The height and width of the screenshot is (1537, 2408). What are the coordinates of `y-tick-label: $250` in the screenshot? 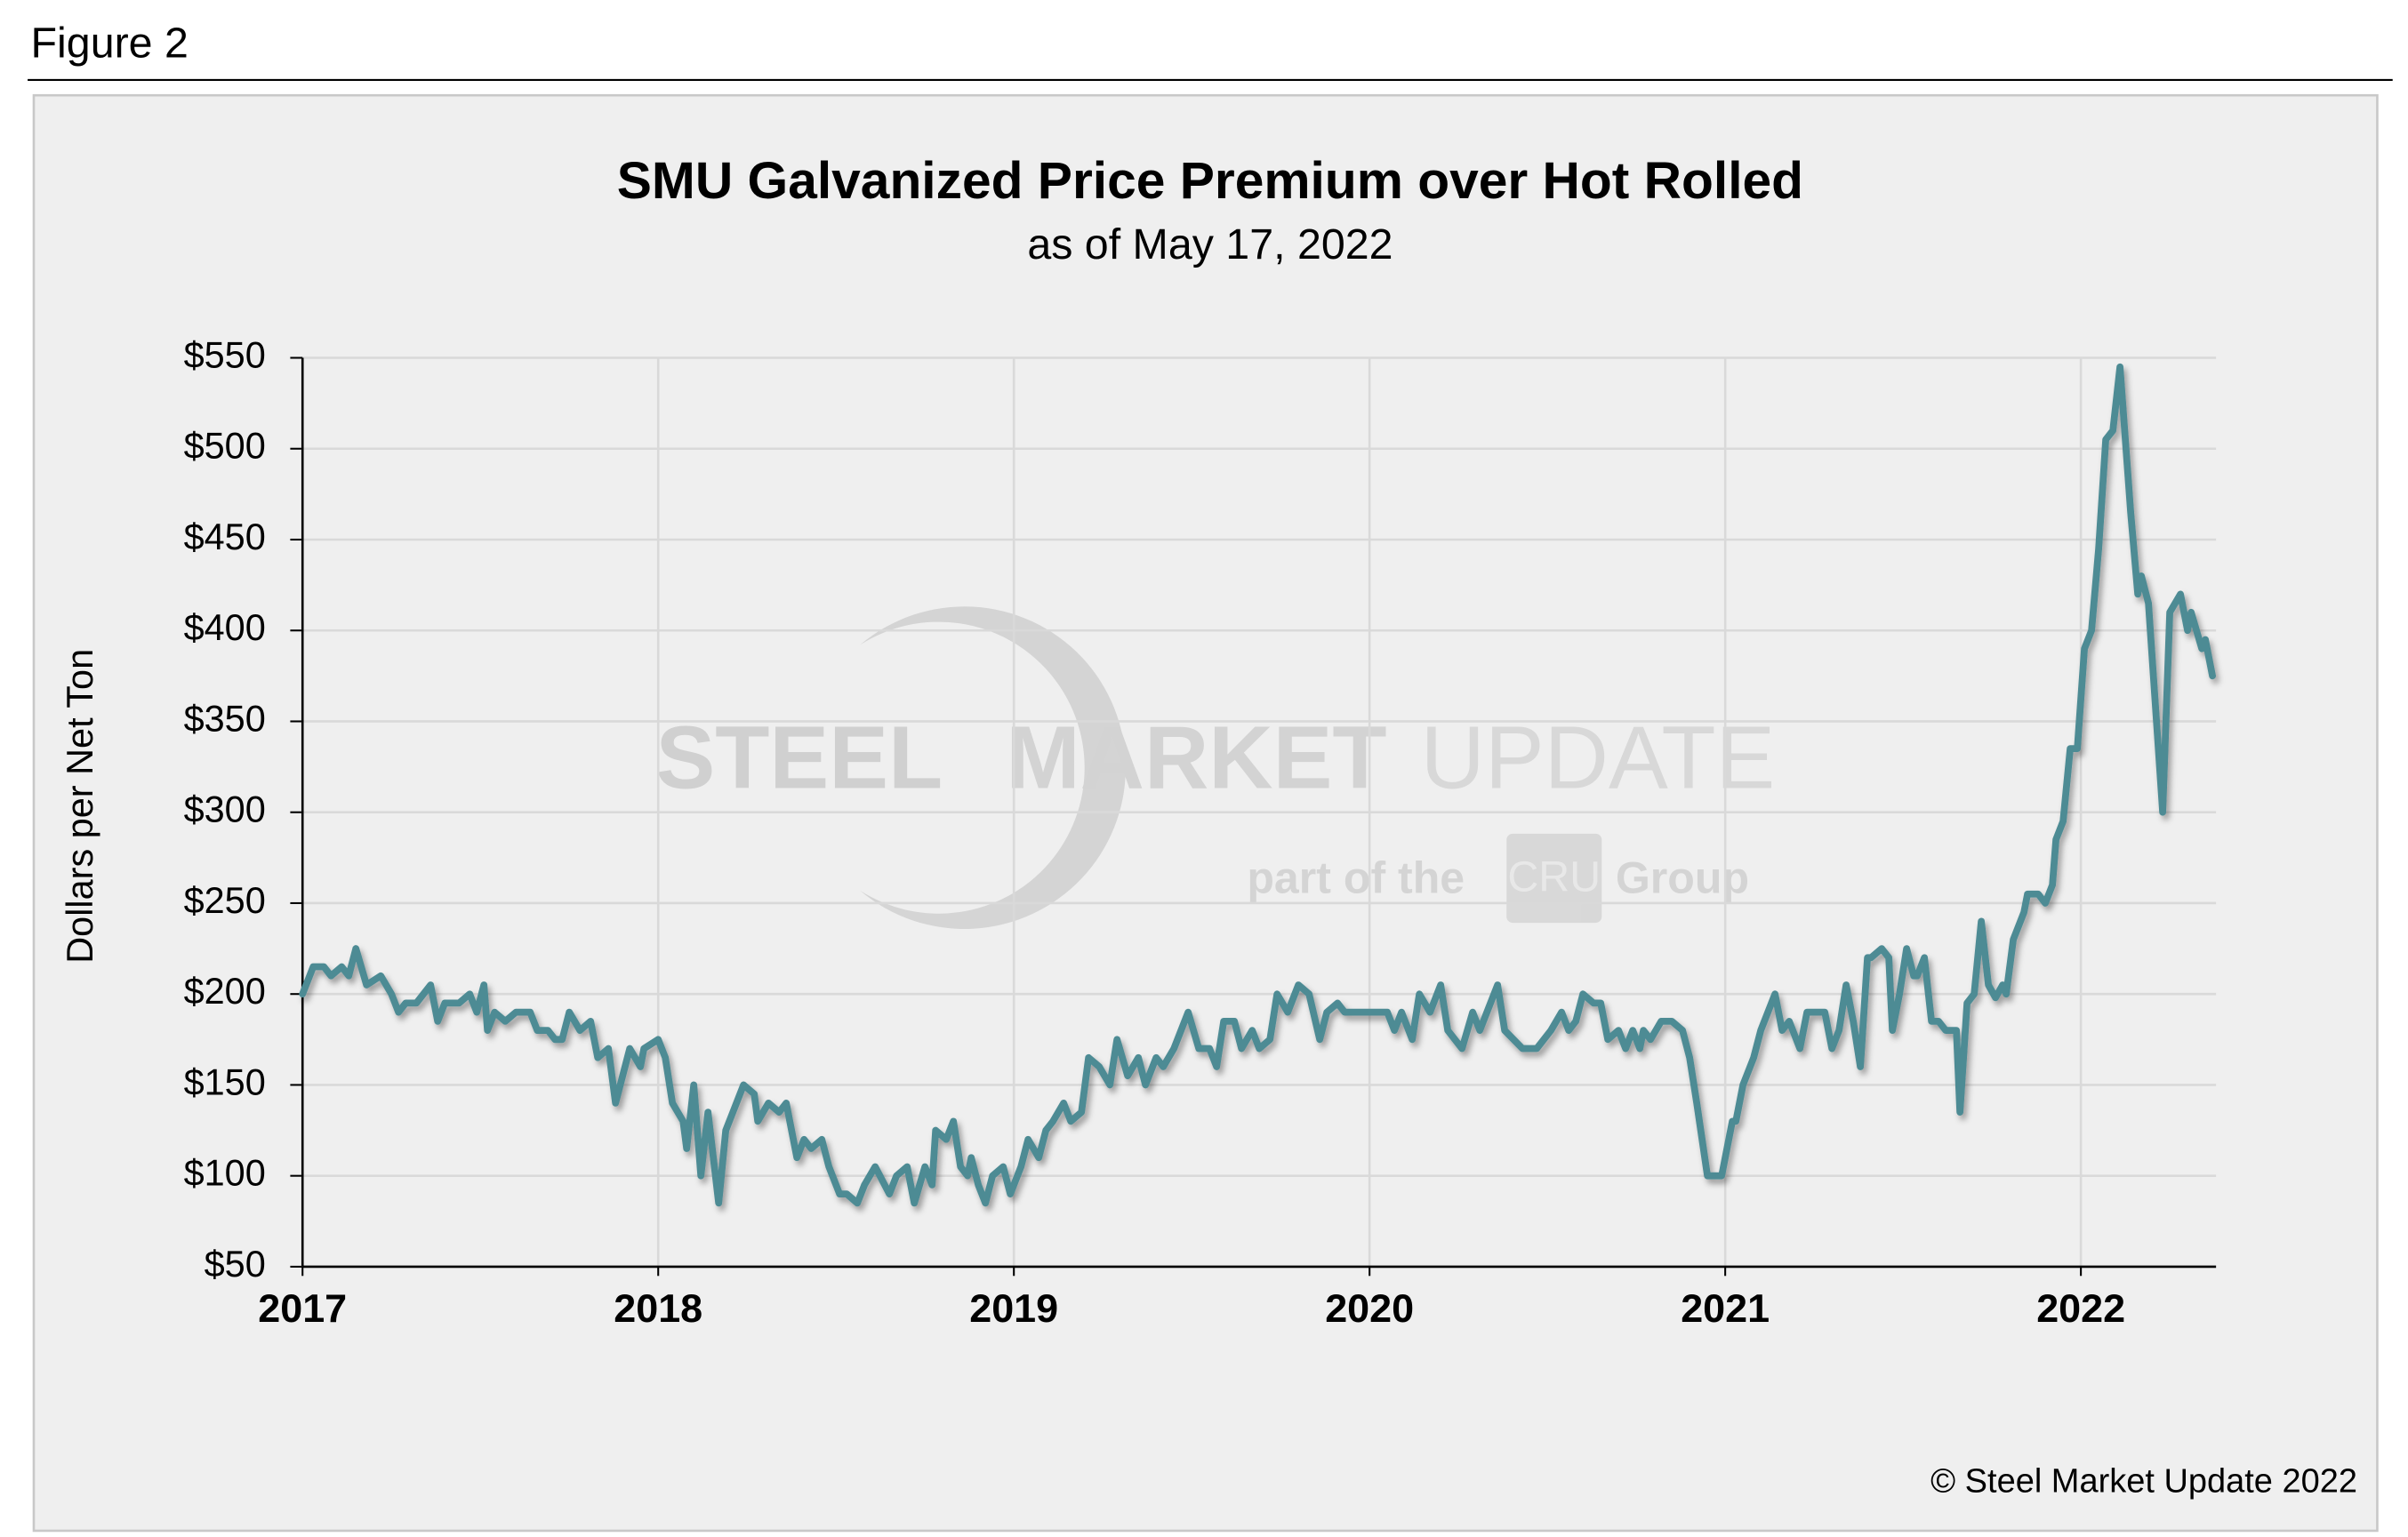 It's located at (225, 900).